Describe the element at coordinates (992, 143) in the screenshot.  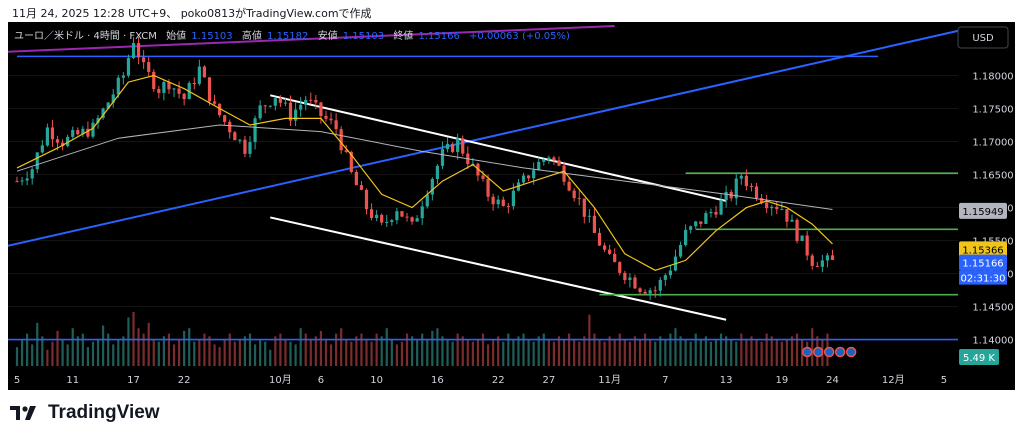
I see `price-tick-label: 1.17000` at that location.